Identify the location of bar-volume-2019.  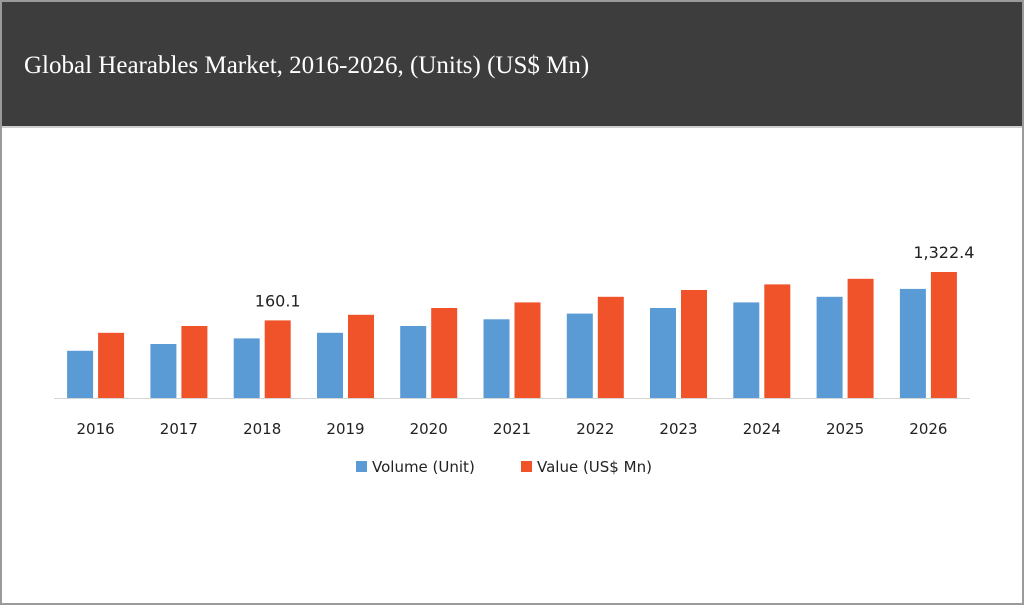
(330, 365).